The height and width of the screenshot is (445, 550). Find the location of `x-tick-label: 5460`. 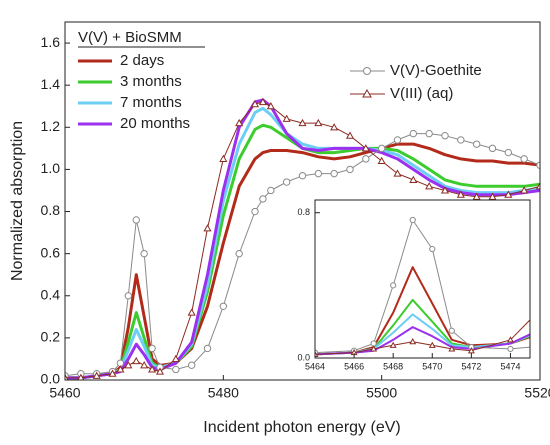

x-tick-label: 5460 is located at coordinates (64, 393).